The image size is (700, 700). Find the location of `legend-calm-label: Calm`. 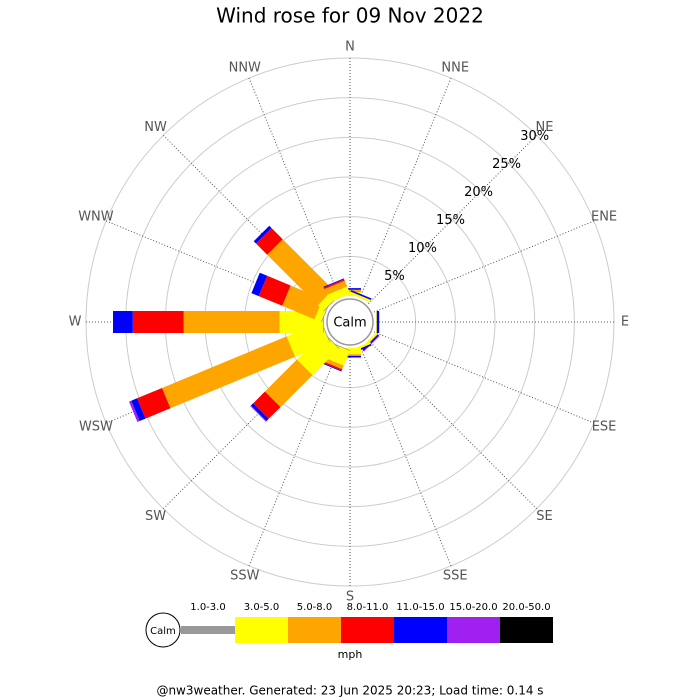

legend-calm-label: Calm is located at coordinates (163, 631).